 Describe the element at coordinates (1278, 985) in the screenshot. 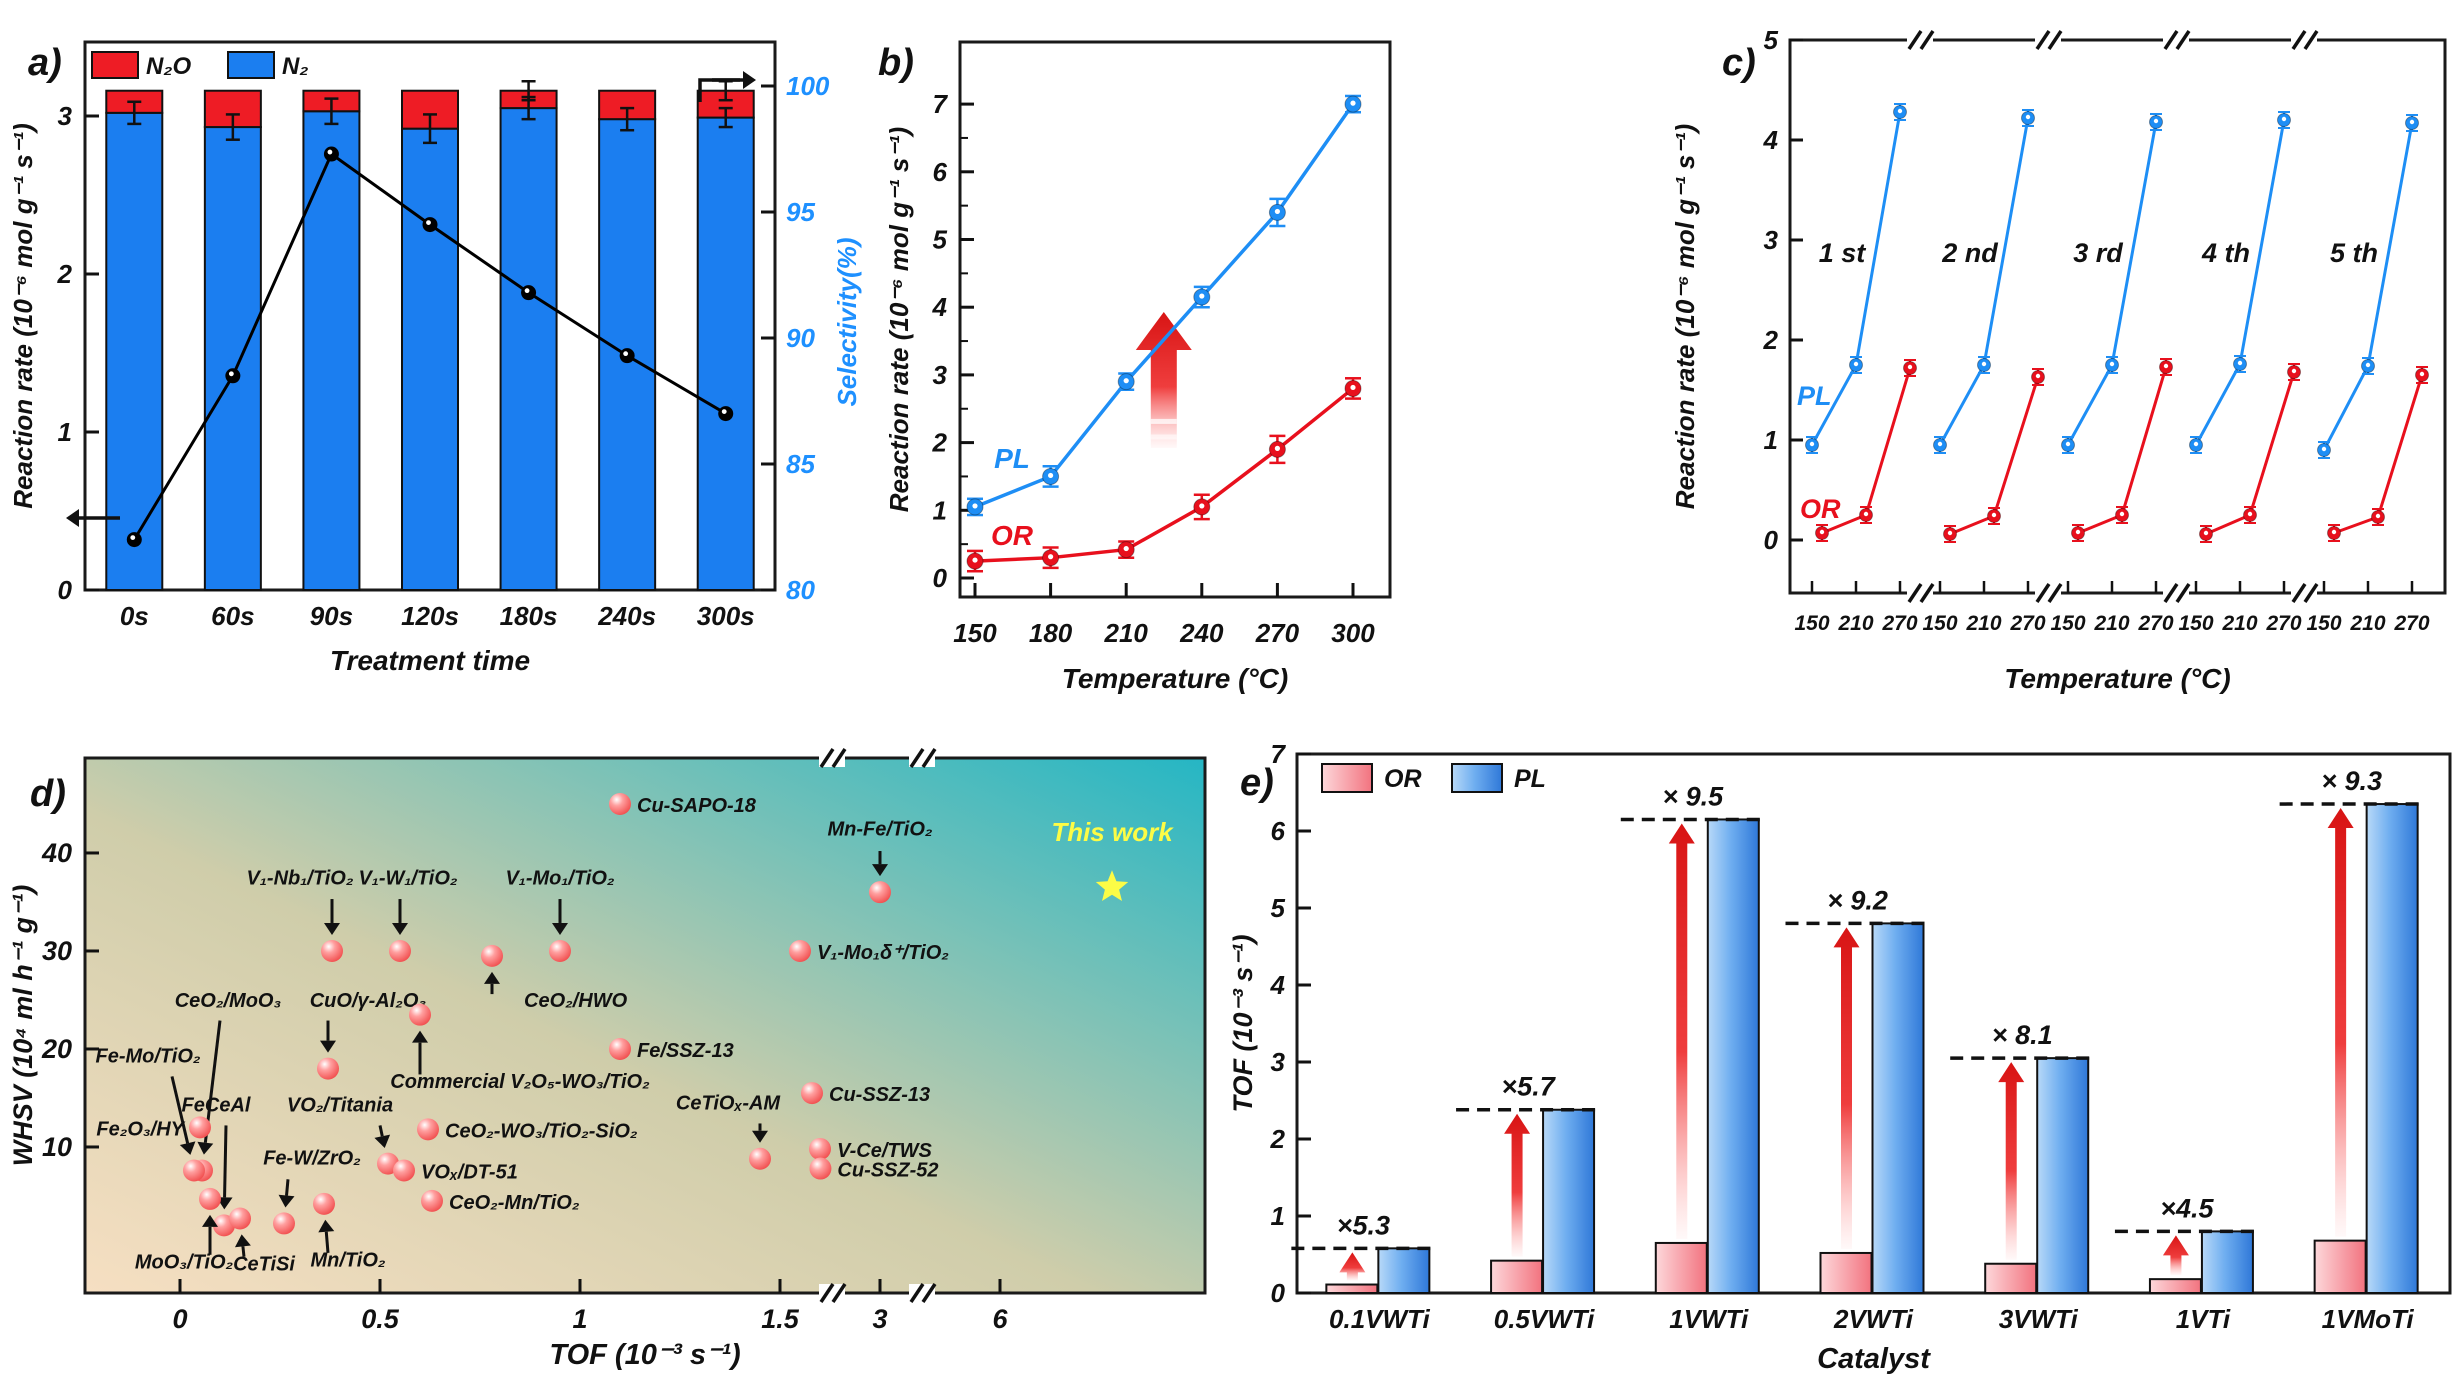

I see `ytick-e-4: 4` at that location.